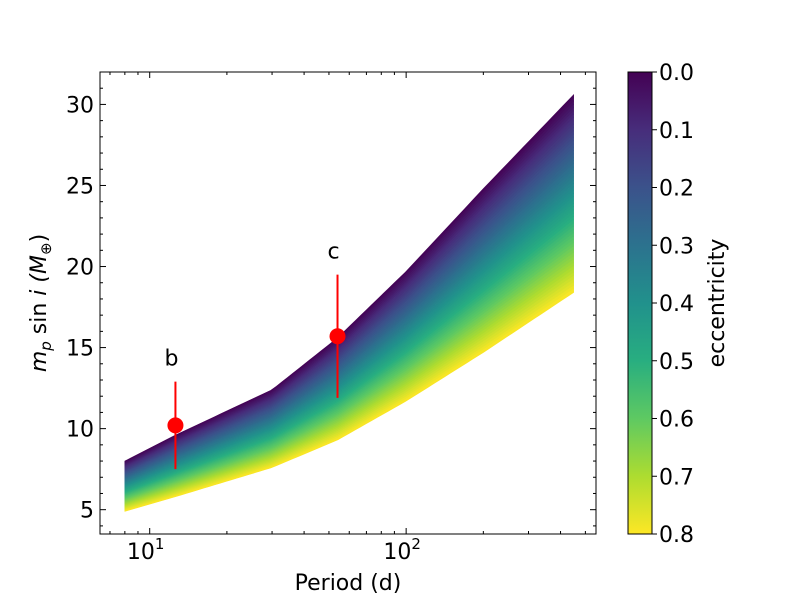  What do you see at coordinates (676, 246) in the screenshot?
I see `colorbar-tick-label: 0.3` at bounding box center [676, 246].